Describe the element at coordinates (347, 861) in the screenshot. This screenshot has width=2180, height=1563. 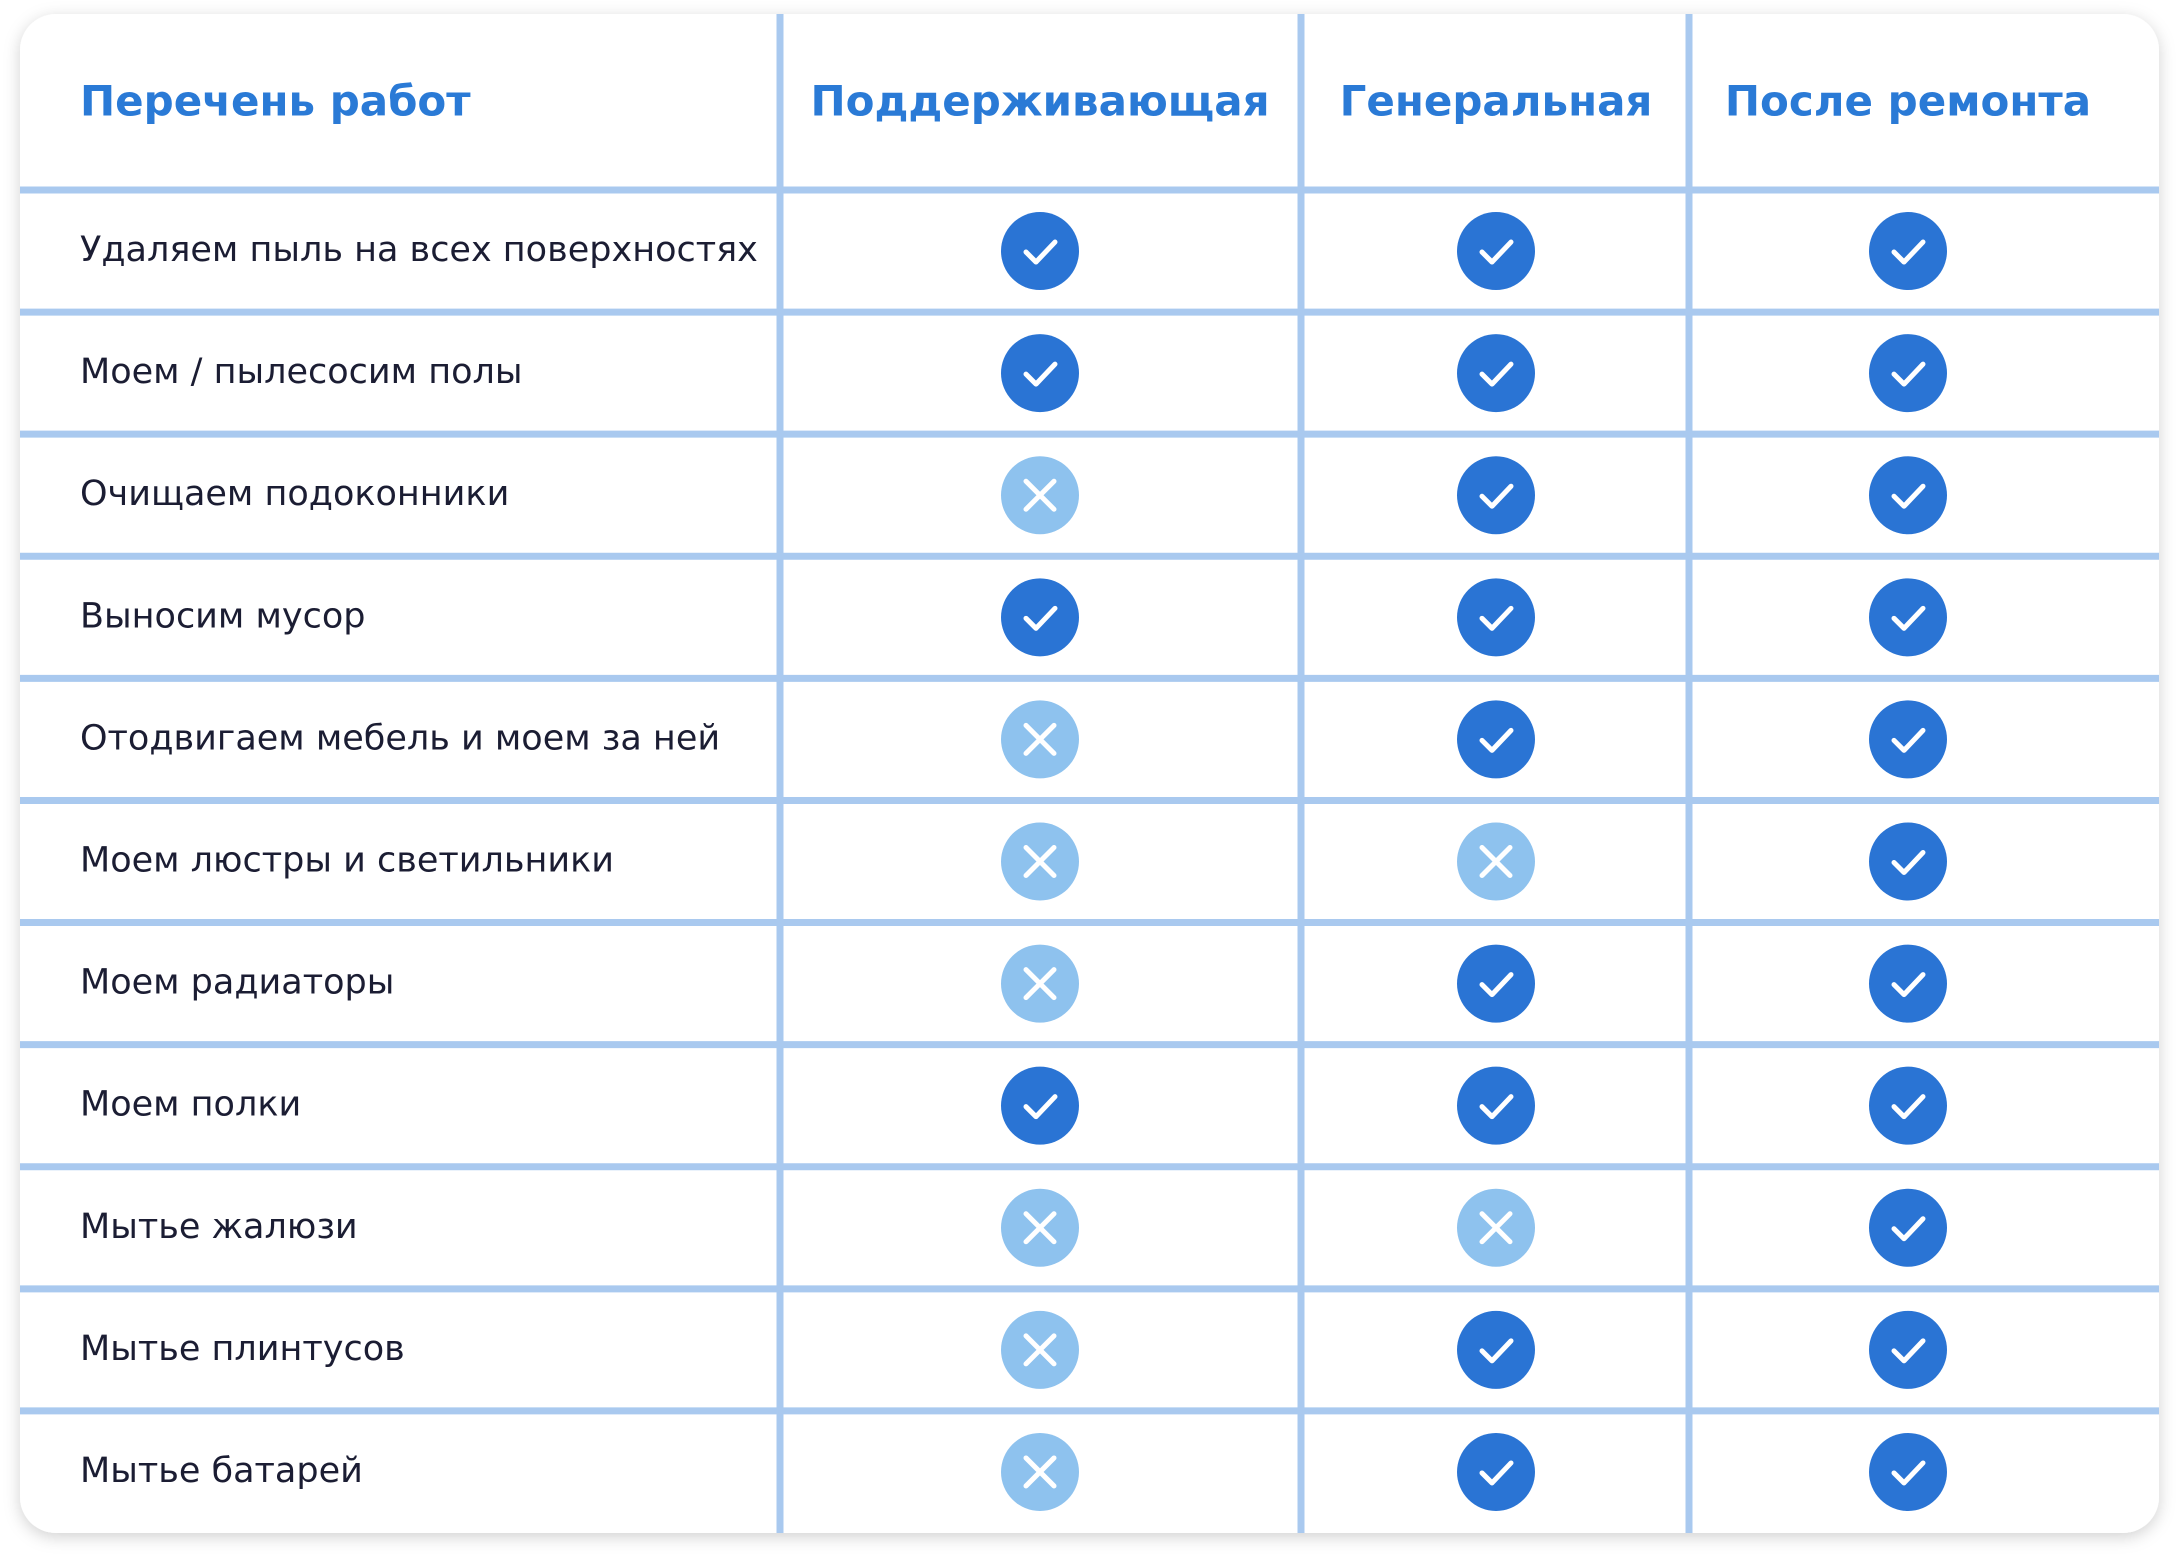
I see `row-label: Моем люстры и светильники` at that location.